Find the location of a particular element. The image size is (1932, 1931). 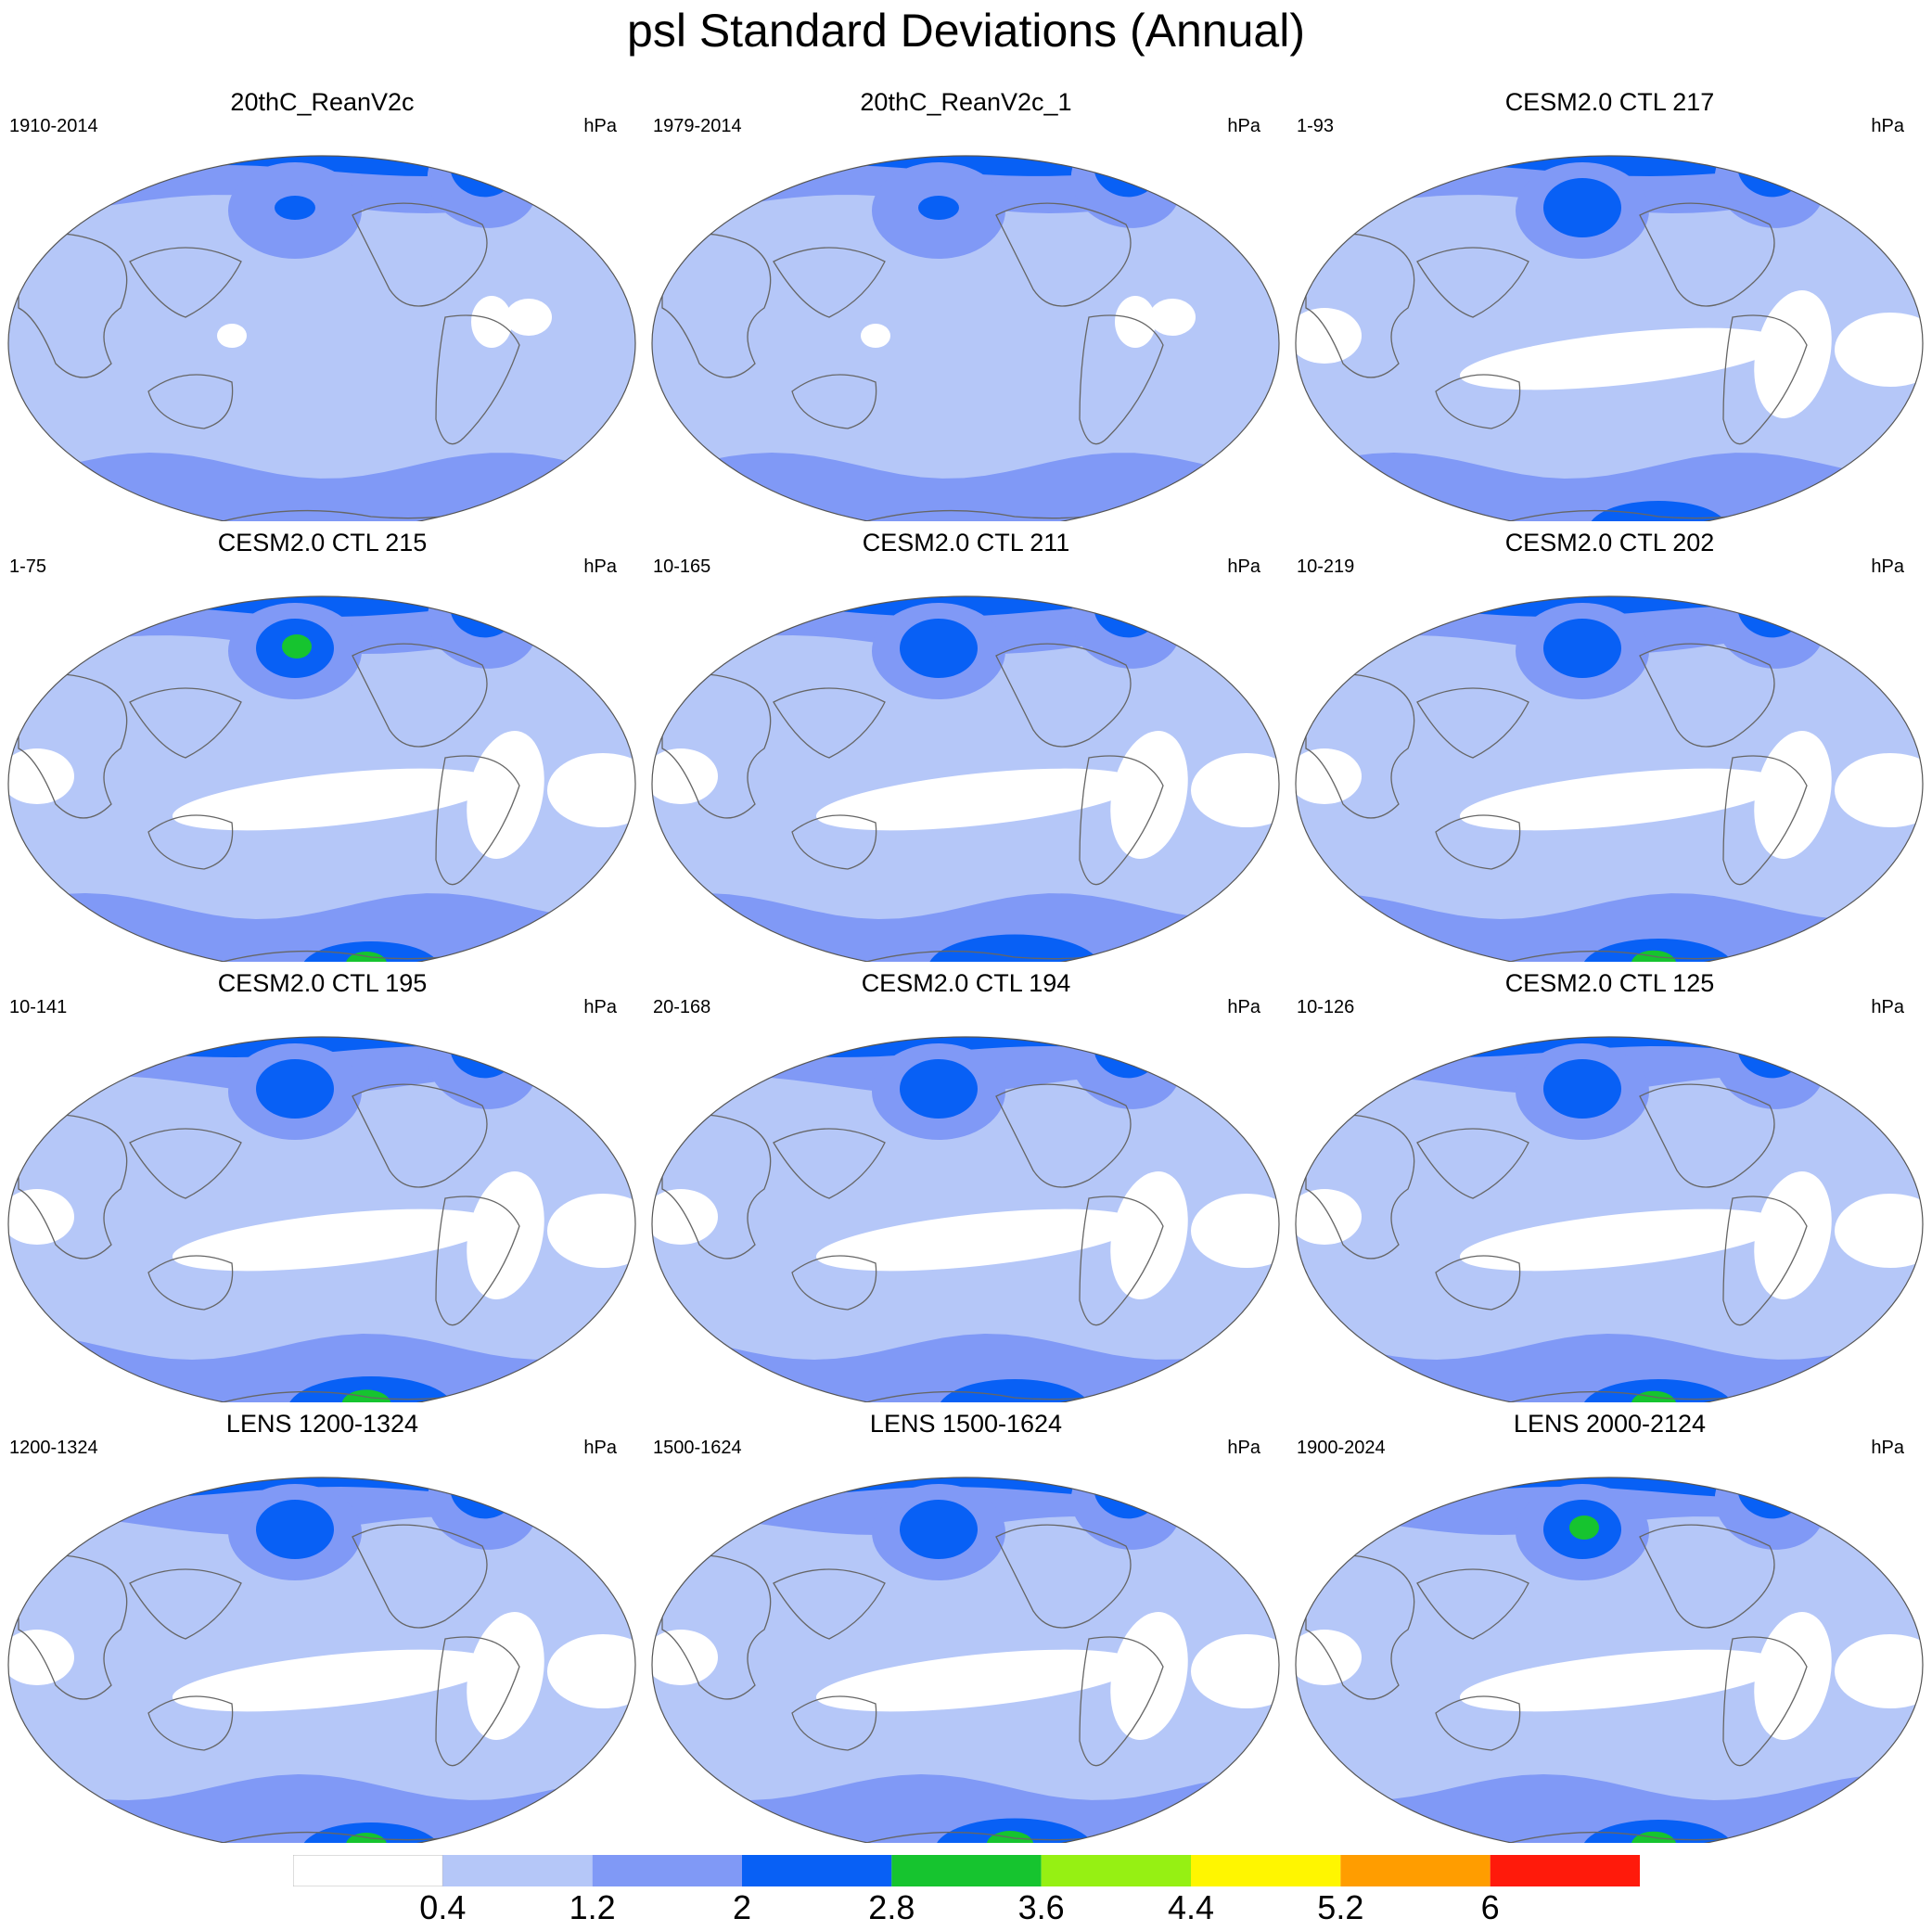

colorbar-tick-label: 6 is located at coordinates (1490, 1907).